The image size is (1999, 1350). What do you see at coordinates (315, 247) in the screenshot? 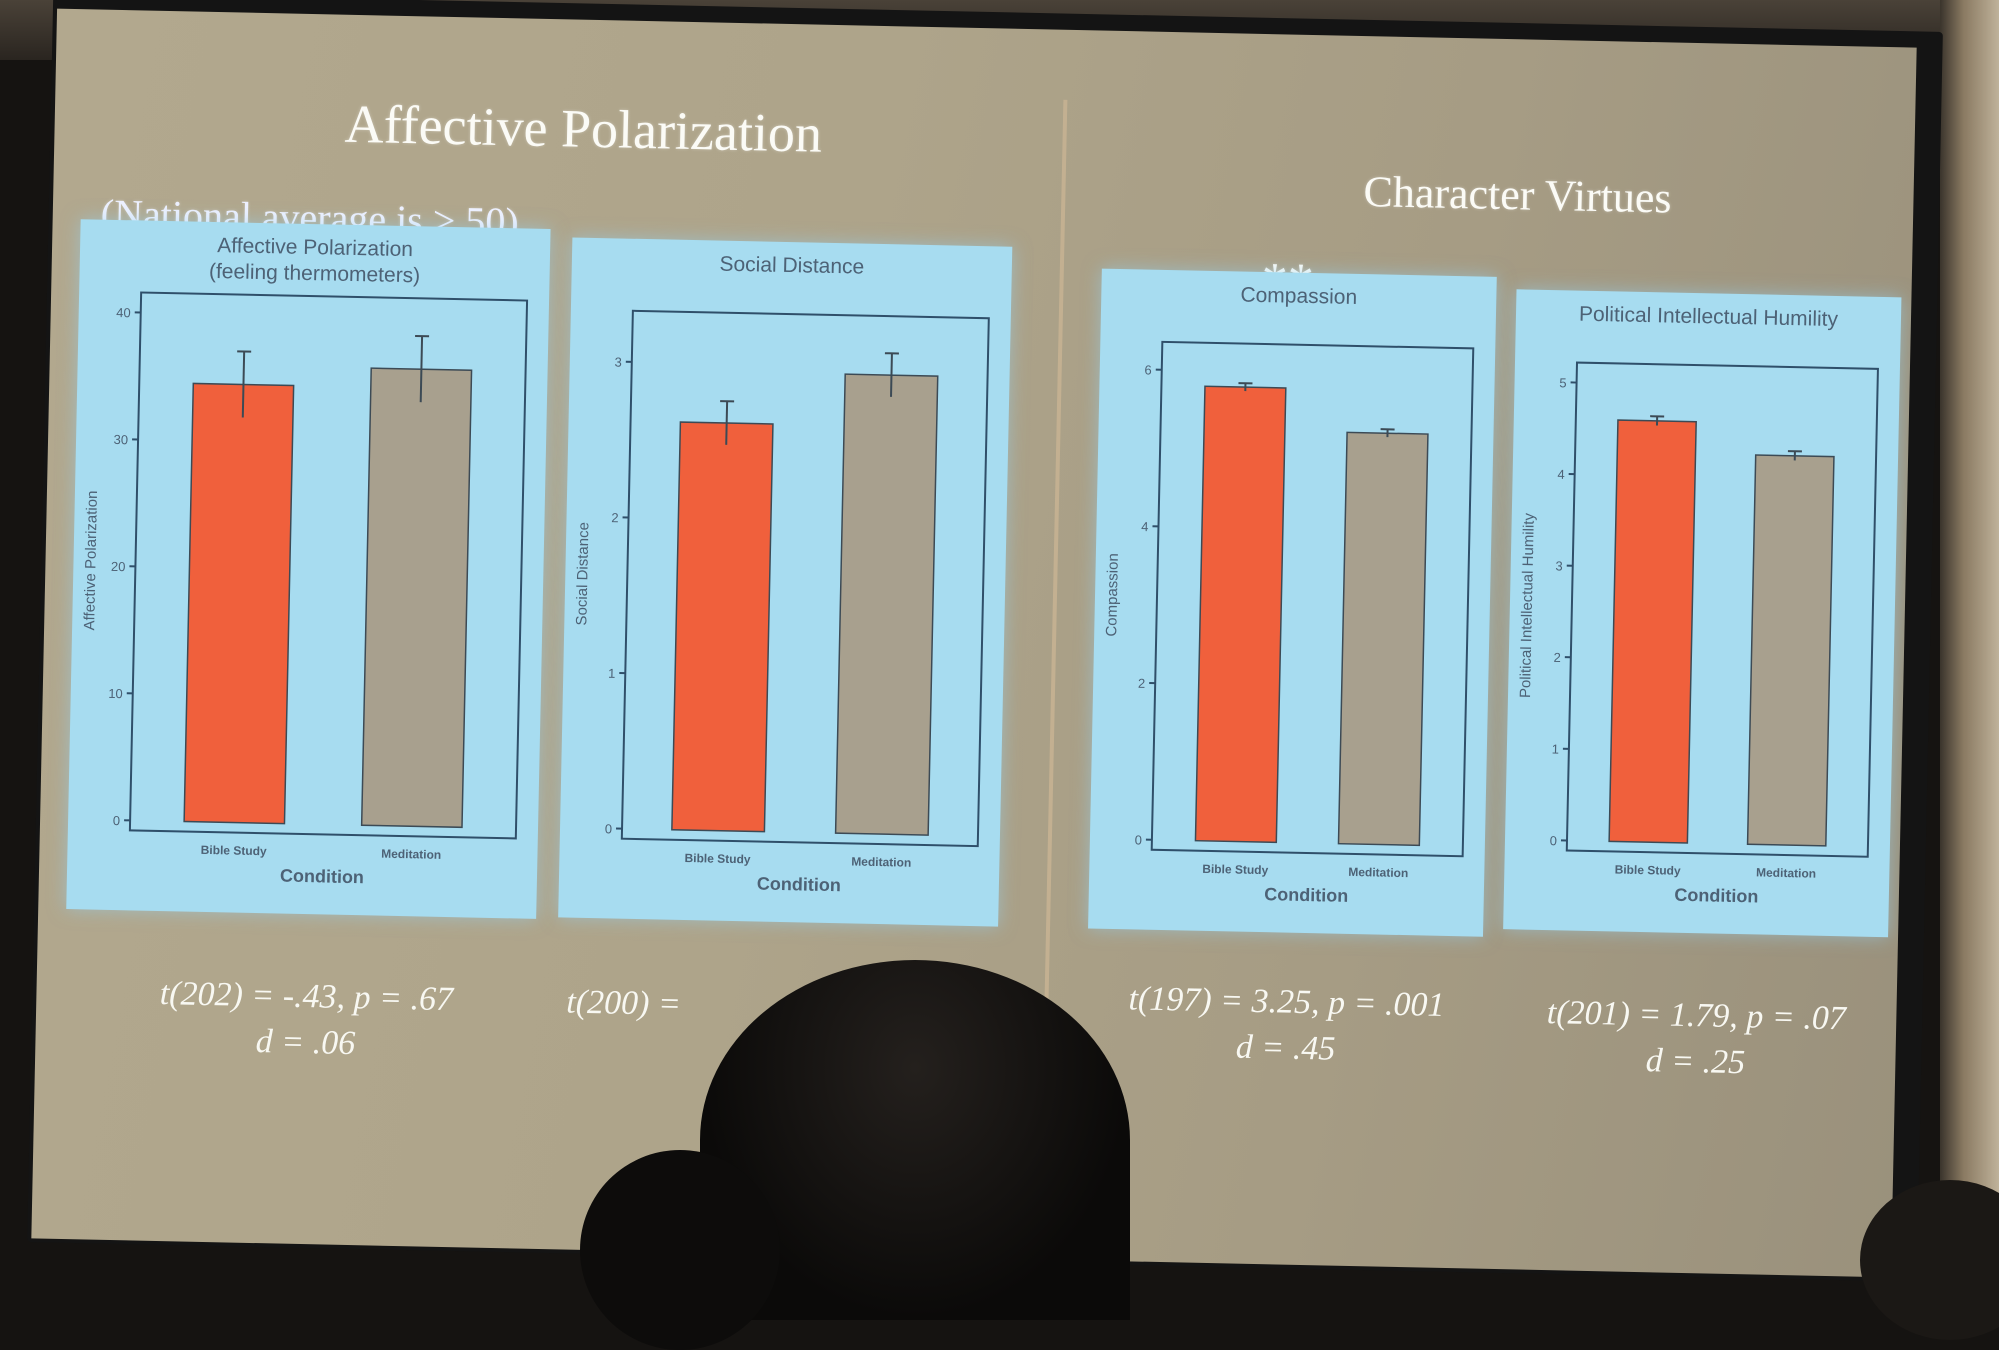
I see `chart-title: Affective Polarization` at bounding box center [315, 247].